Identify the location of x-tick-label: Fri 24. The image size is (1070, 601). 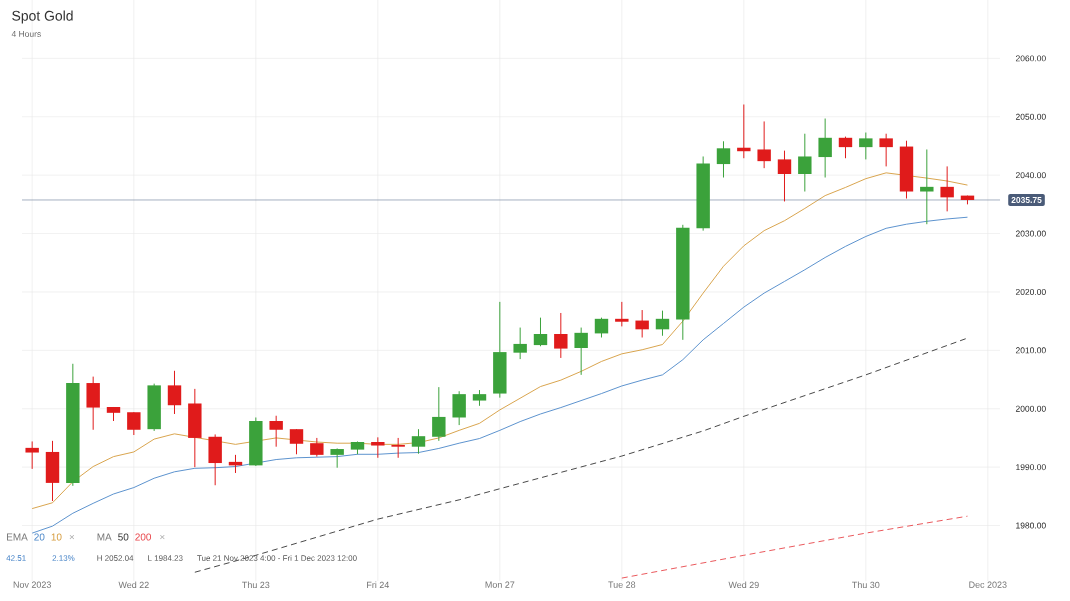
(378, 585).